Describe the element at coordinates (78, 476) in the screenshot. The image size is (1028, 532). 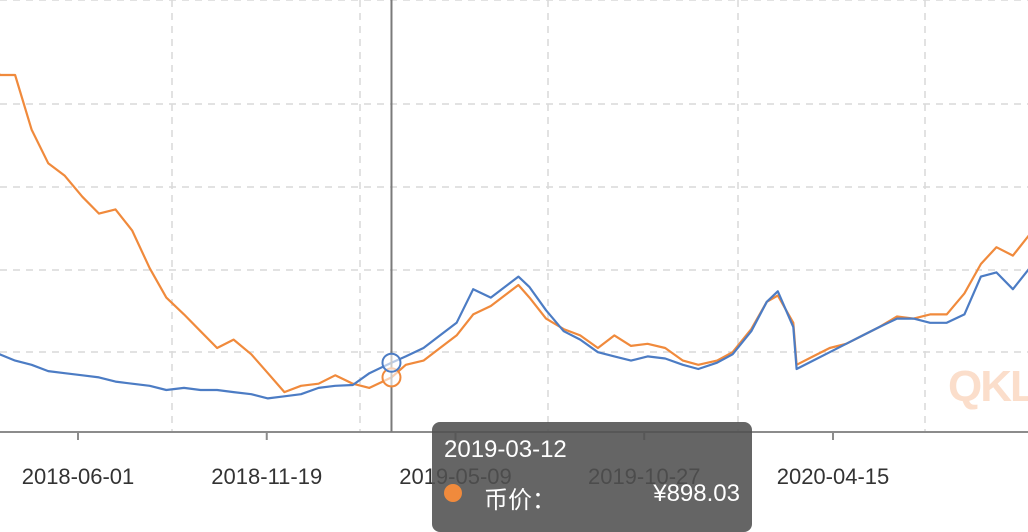
I see `x-tick-label: 2018-06-01` at that location.